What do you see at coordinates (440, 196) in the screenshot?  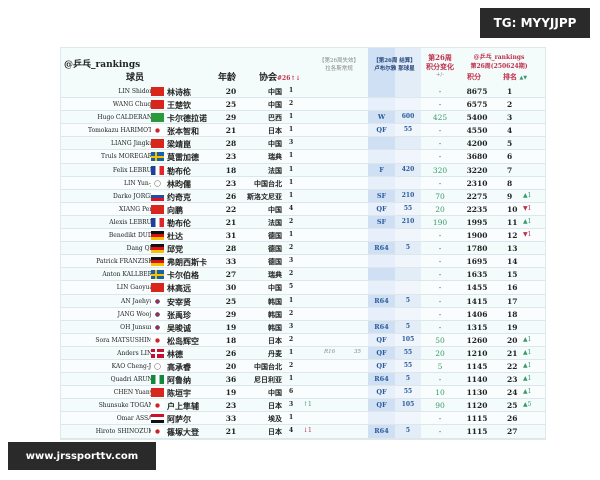 I see `points-change: 70` at bounding box center [440, 196].